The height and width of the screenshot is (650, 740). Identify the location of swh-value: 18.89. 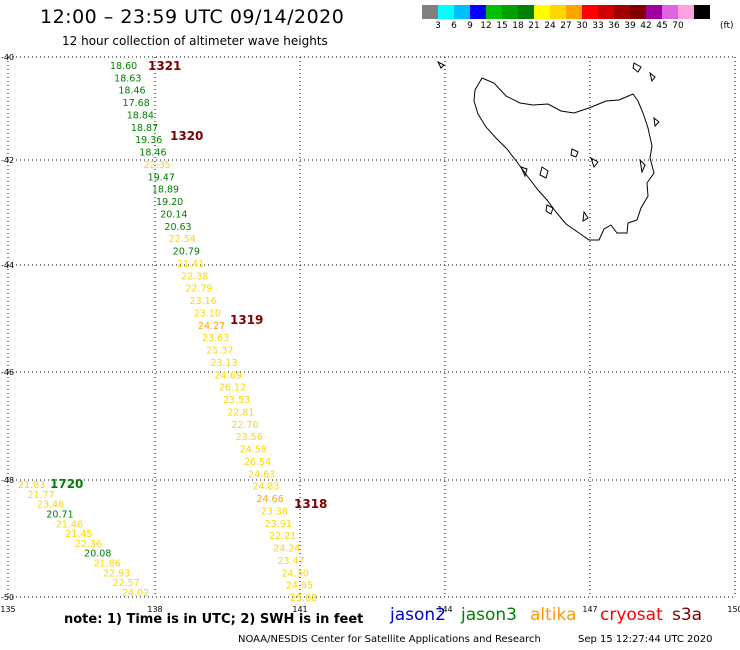
(165, 190).